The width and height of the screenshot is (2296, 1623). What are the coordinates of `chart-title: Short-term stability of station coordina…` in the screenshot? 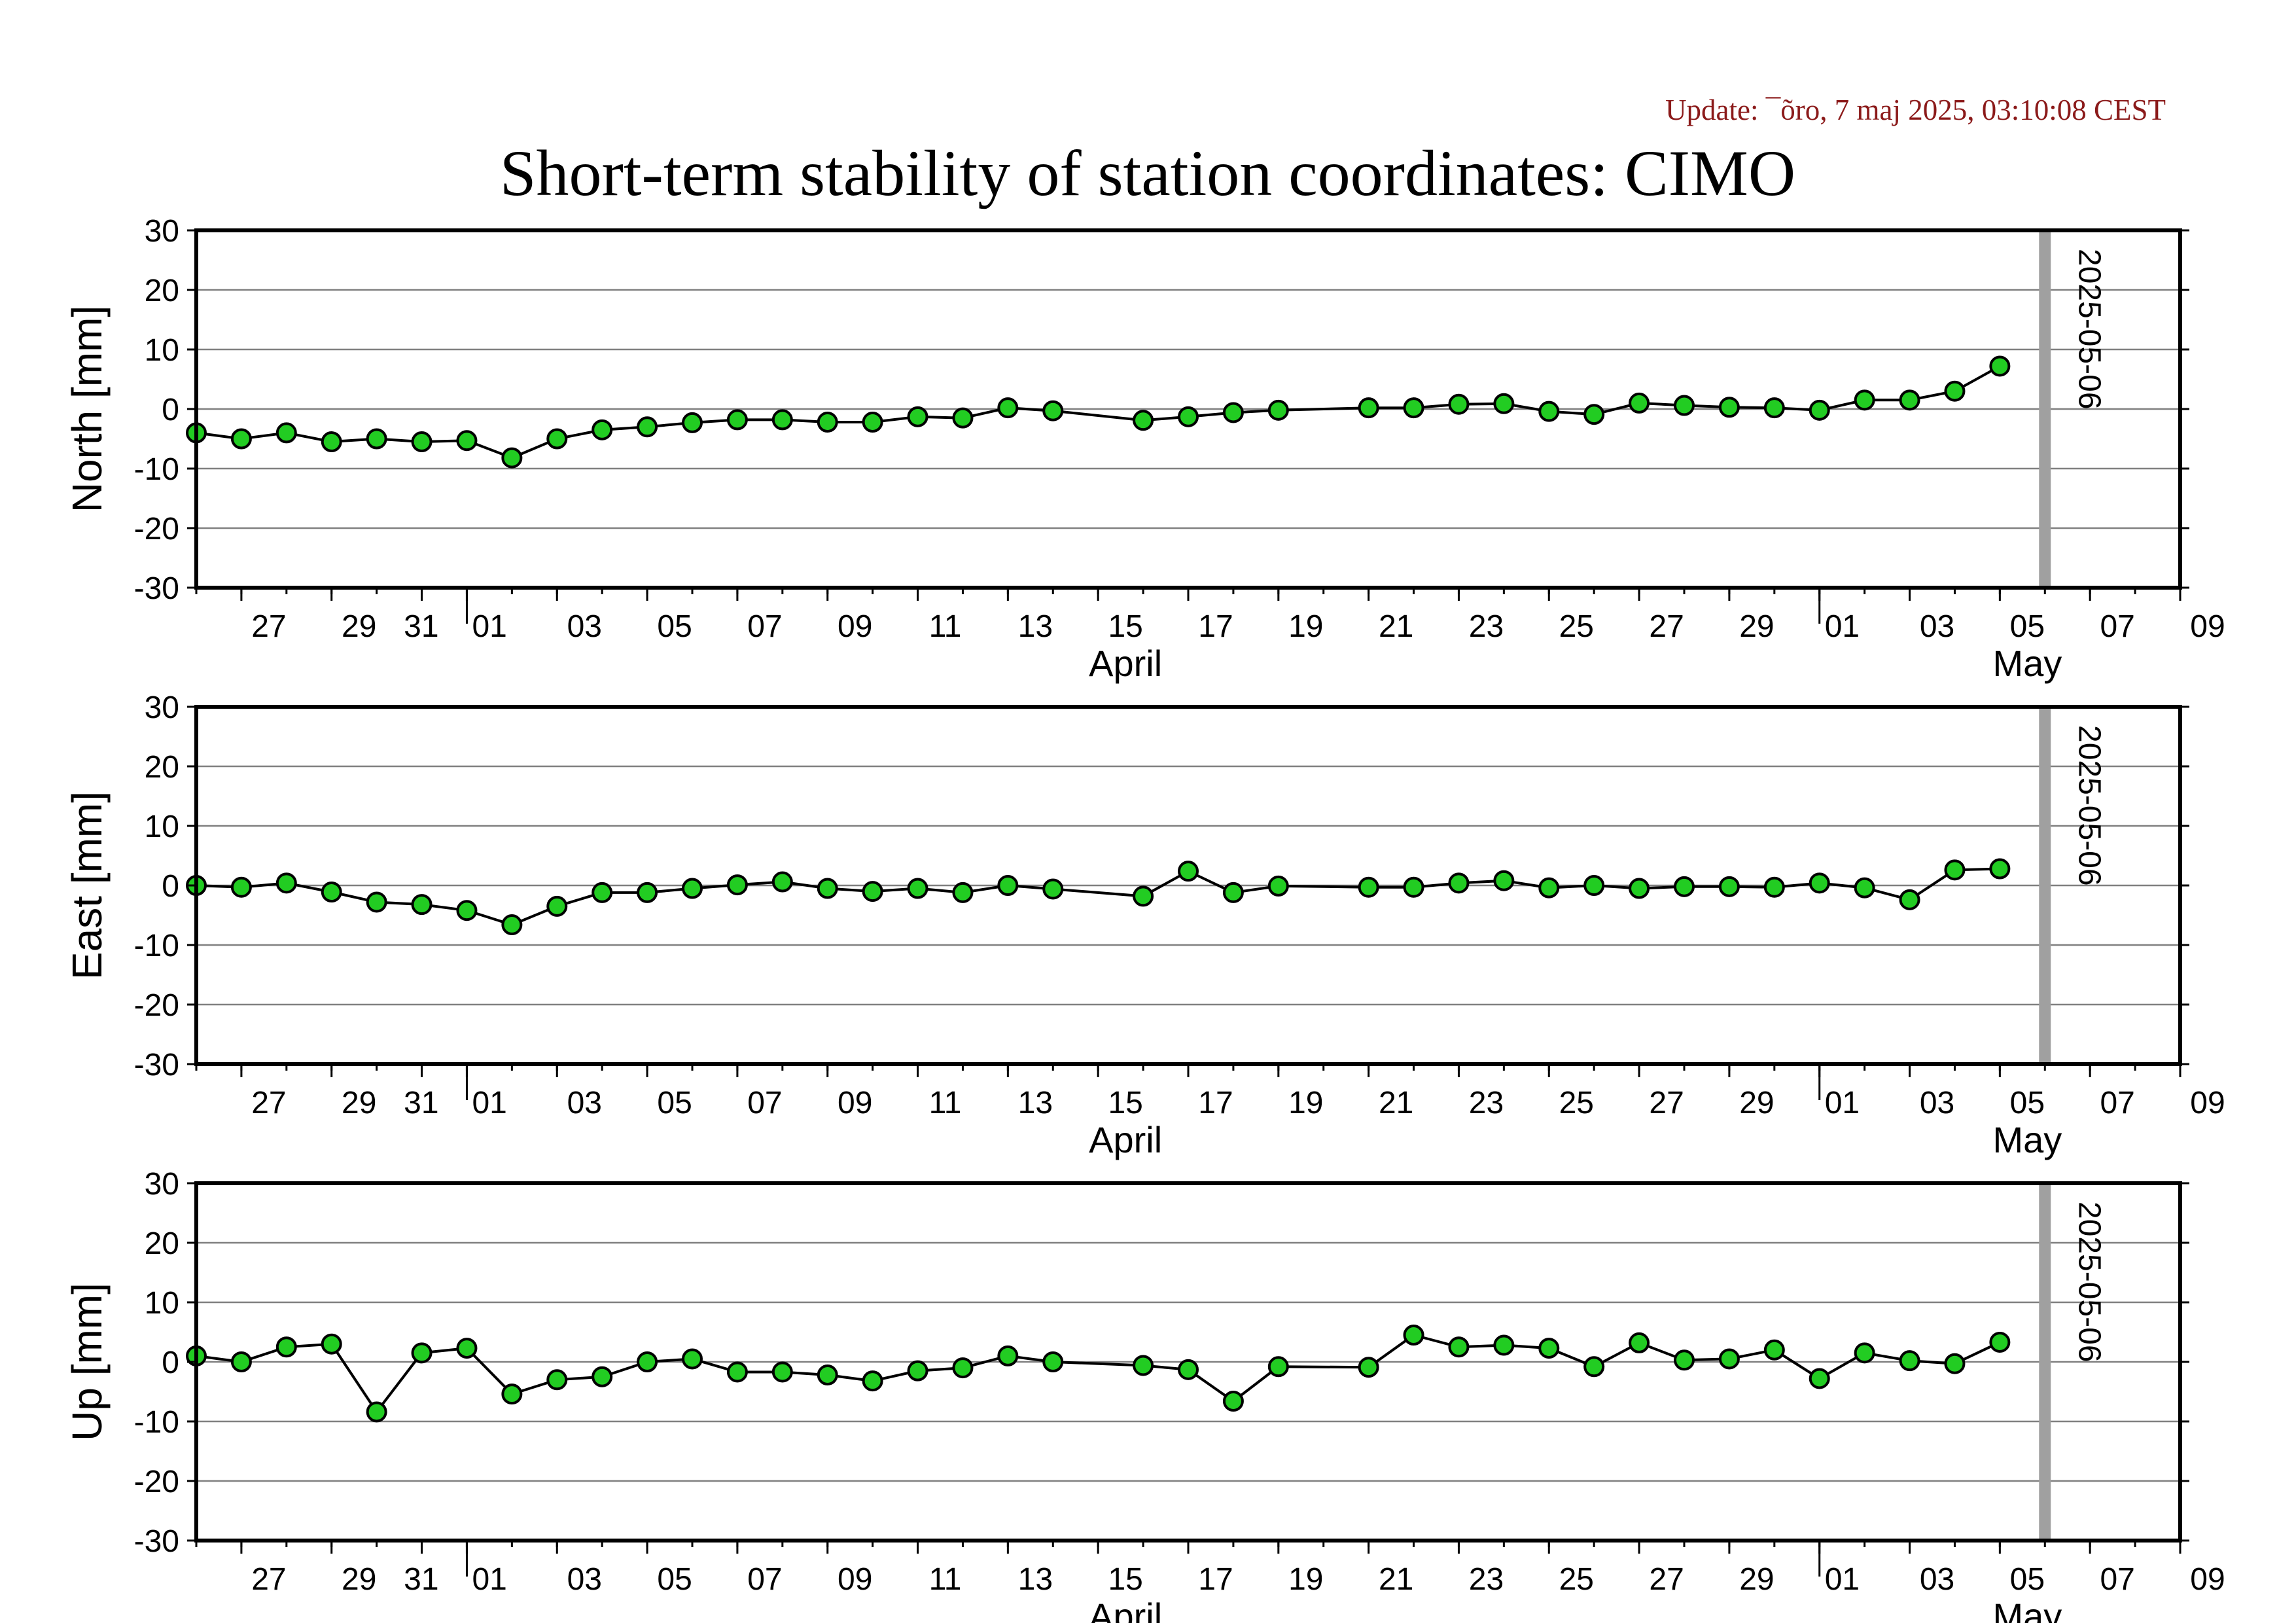 It's located at (1148, 173).